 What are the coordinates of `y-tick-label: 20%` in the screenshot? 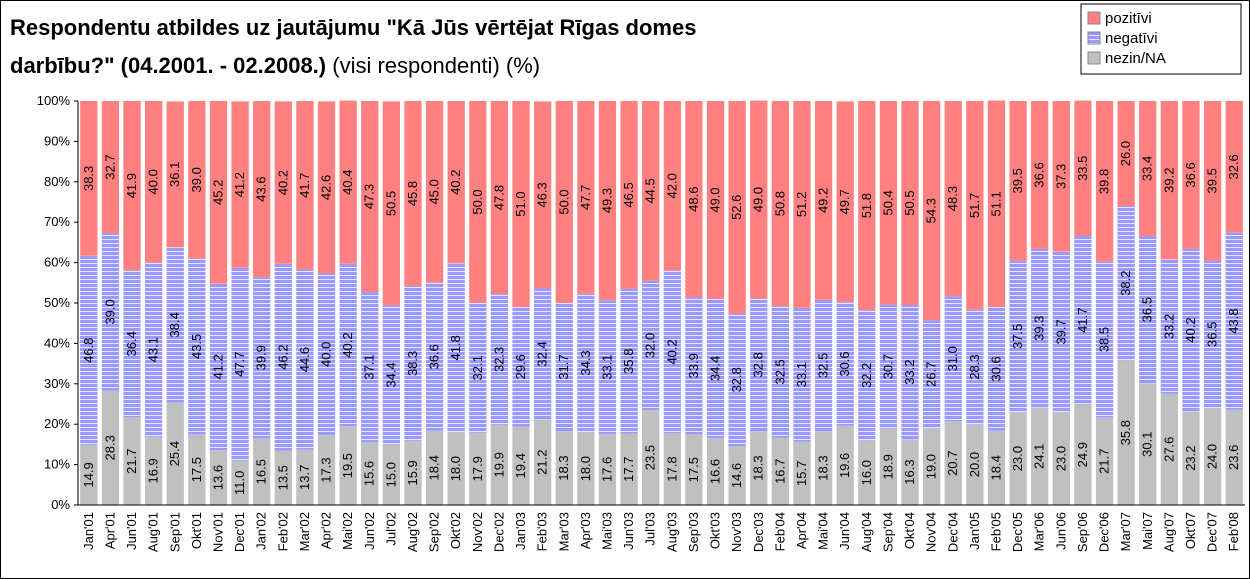 It's located at (57, 423).